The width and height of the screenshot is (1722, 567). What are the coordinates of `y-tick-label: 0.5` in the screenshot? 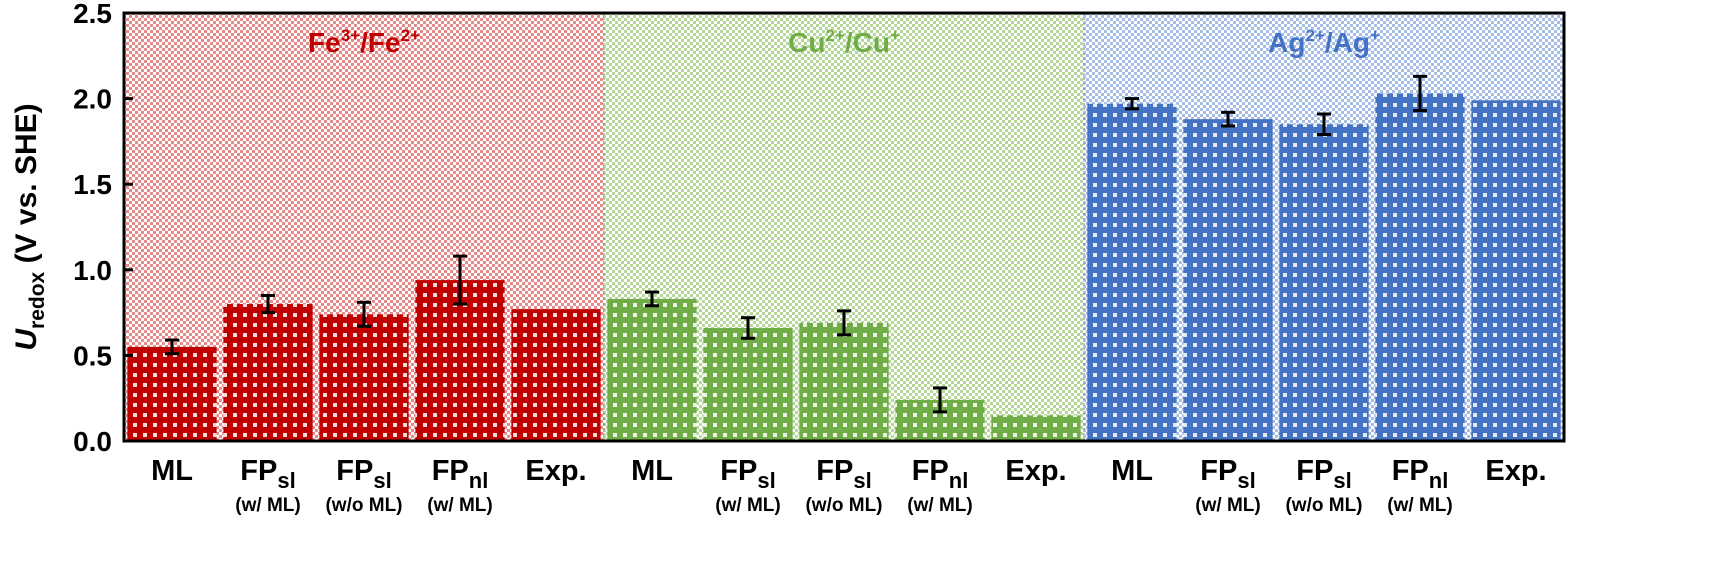 It's located at (92, 355).